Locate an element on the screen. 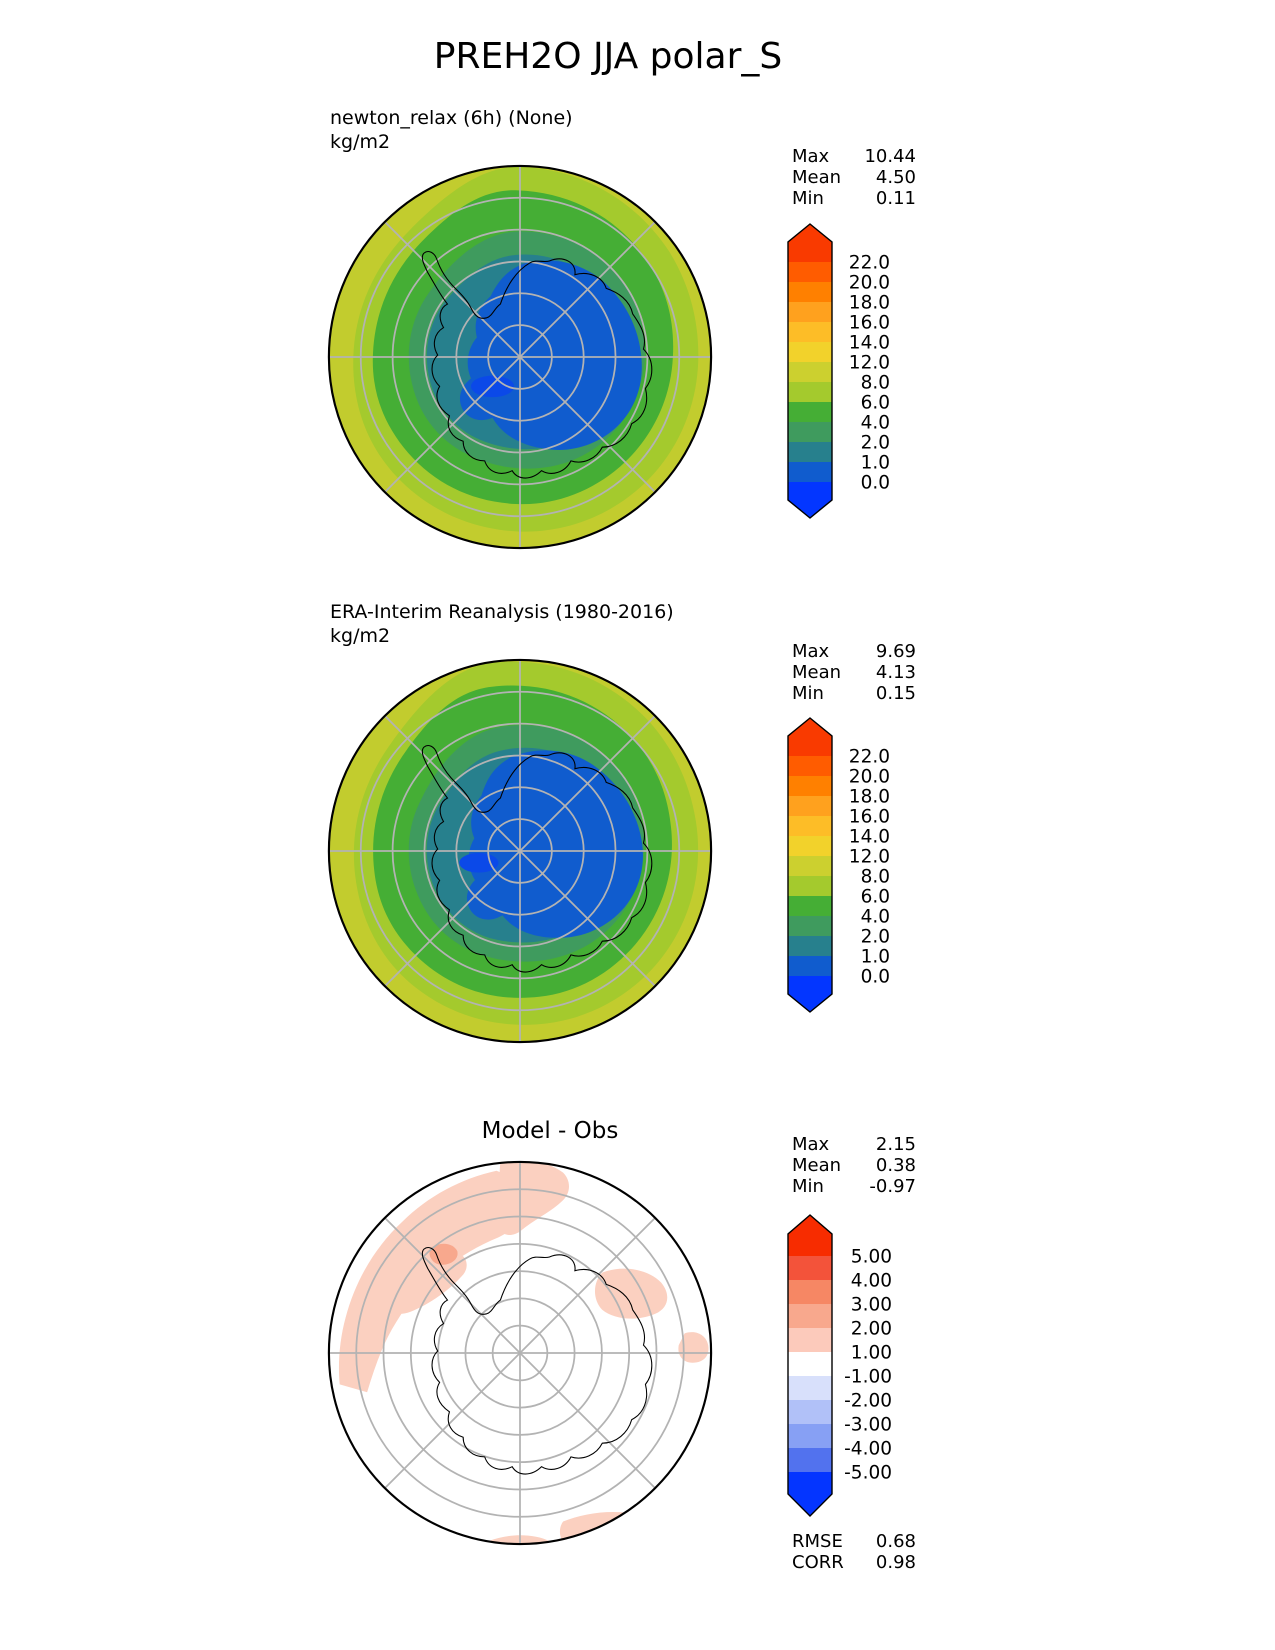  stats-block-diff: Max 2.15 Mean 0.38 Min -0.97 is located at coordinates (854, 1165).